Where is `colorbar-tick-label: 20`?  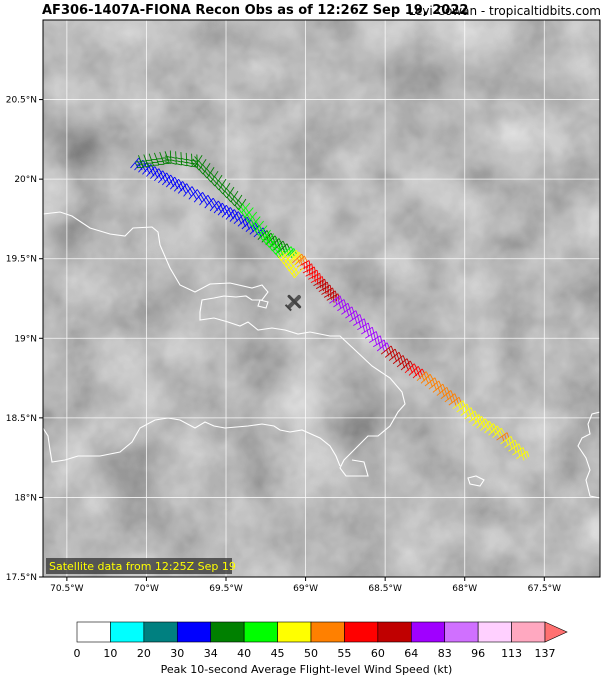 colorbar-tick-label: 20 is located at coordinates (144, 653).